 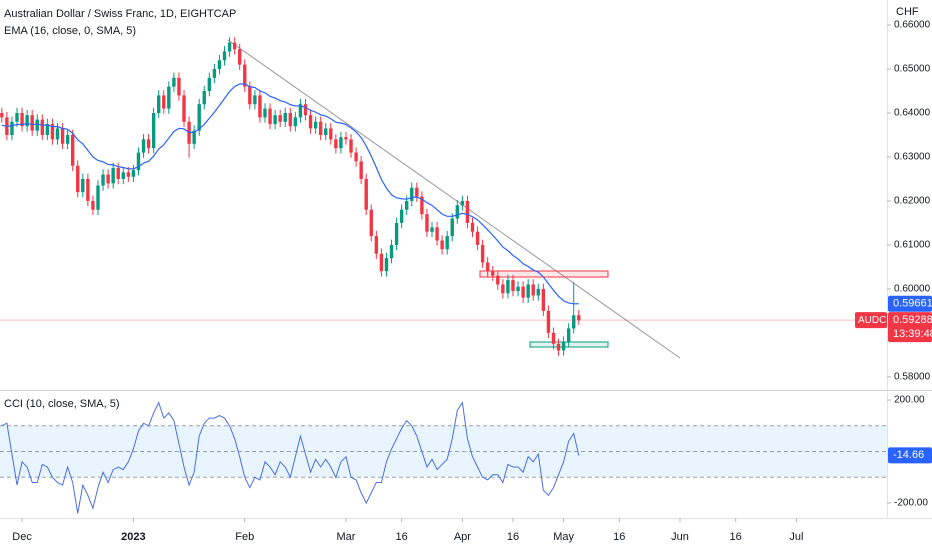 What do you see at coordinates (22, 537) in the screenshot?
I see `x-tick-label: Dec` at bounding box center [22, 537].